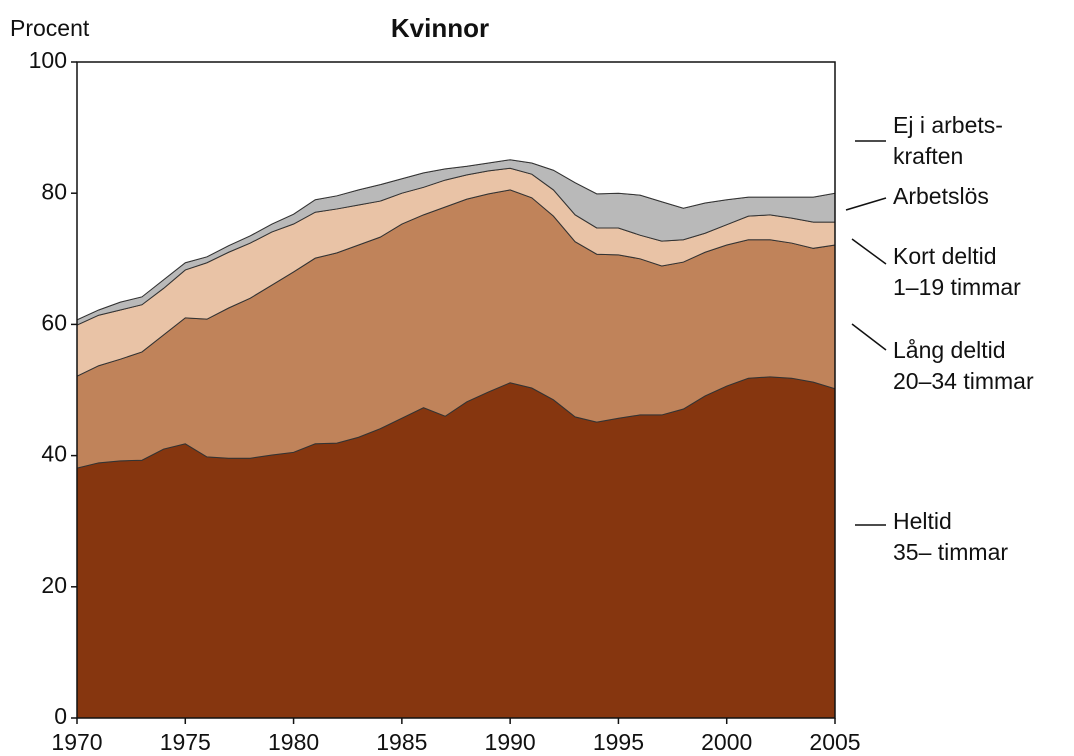  Describe the element at coordinates (48, 60) in the screenshot. I see `y-tick-label: 100` at that location.